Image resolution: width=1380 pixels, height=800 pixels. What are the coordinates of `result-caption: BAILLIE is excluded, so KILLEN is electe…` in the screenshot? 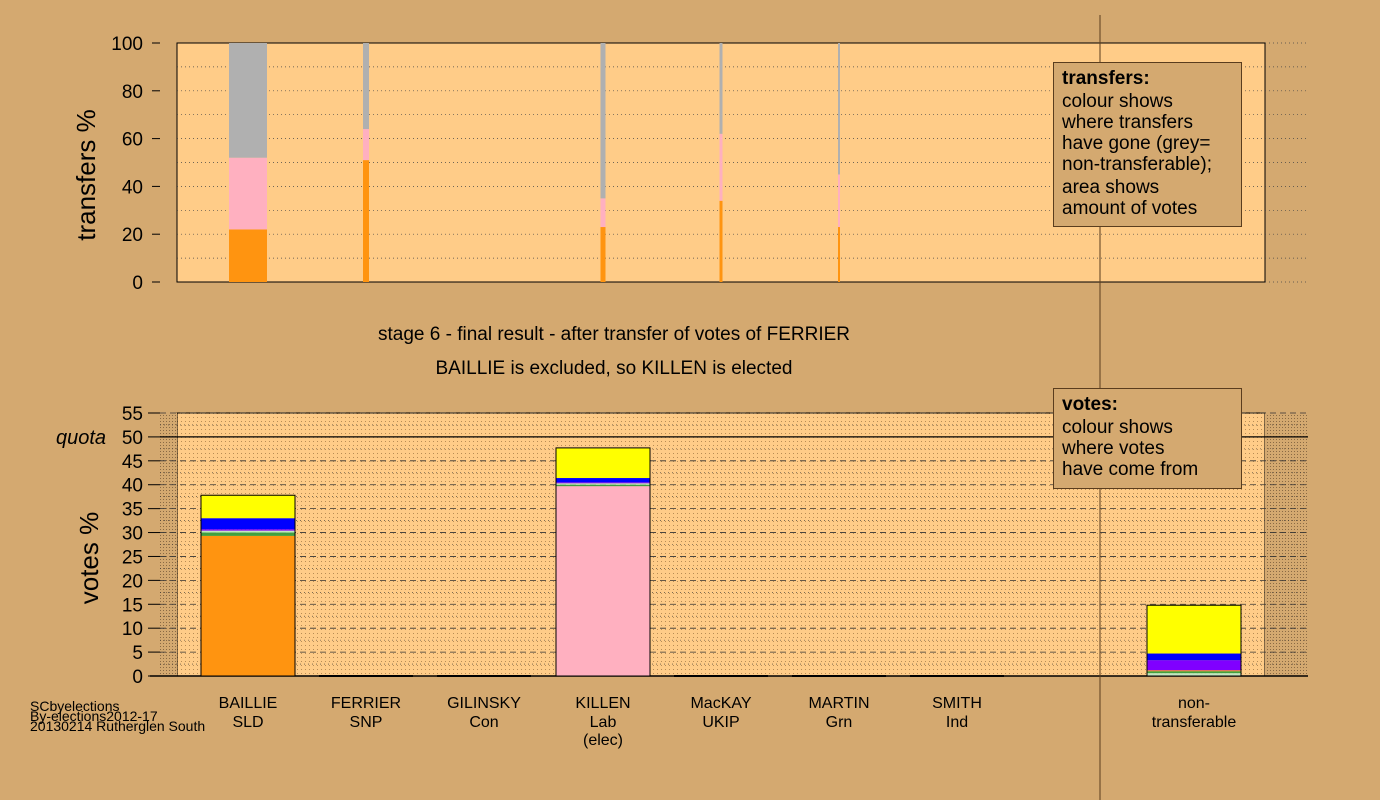 It's located at (614, 368).